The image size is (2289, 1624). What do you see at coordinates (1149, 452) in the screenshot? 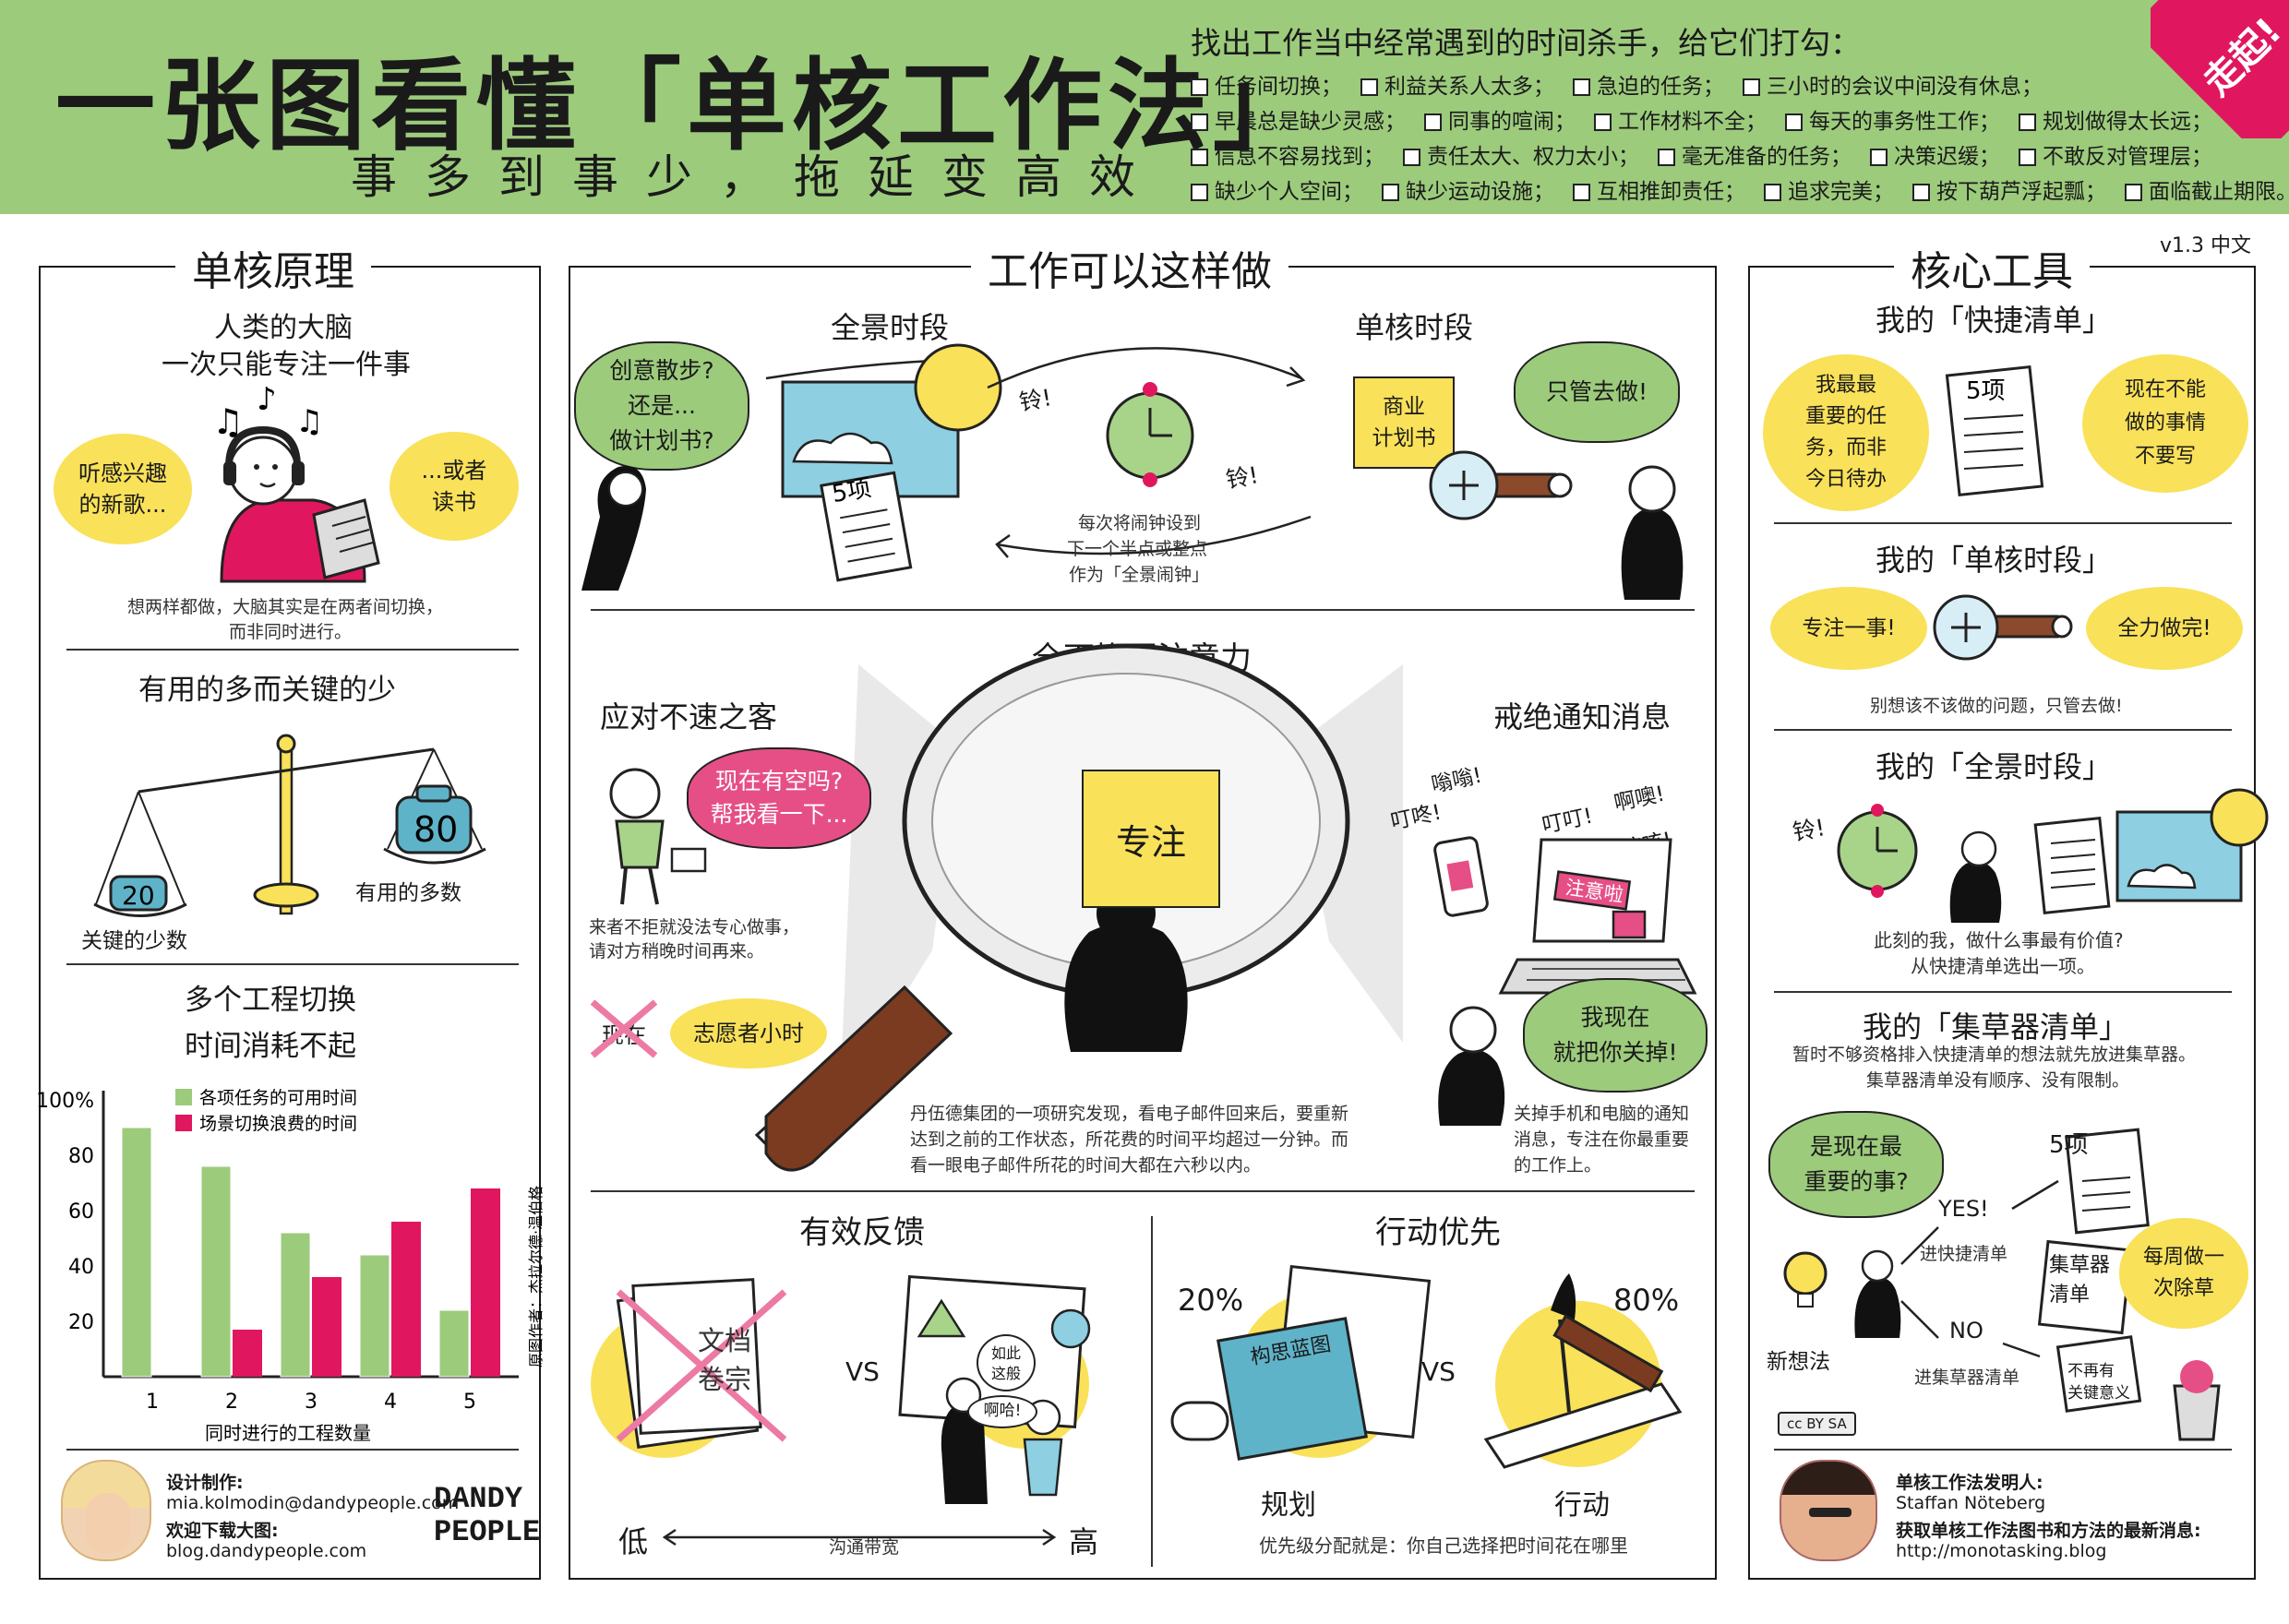
I see `alarm-cycle-illustration` at bounding box center [1149, 452].